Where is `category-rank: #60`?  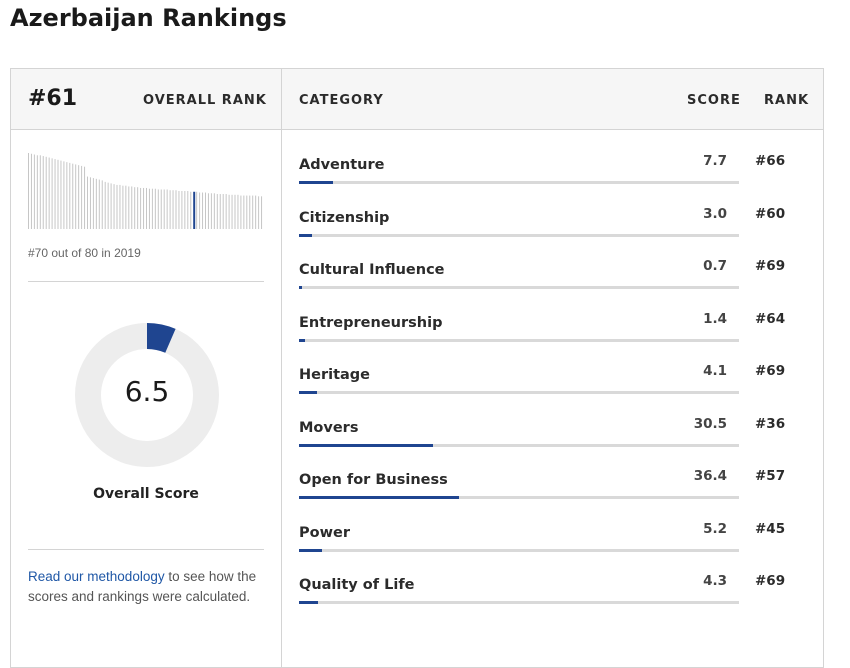
category-rank: #60 is located at coordinates (770, 213).